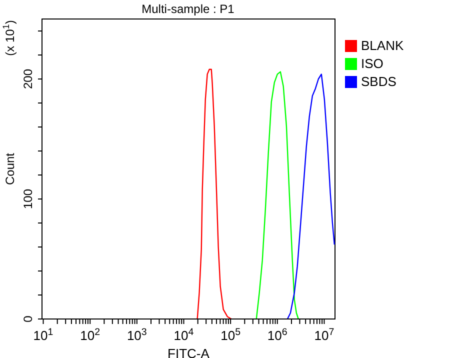 The width and height of the screenshot is (472, 358). What do you see at coordinates (231, 334) in the screenshot?
I see `x-tick-label: 10$^{5}$` at bounding box center [231, 334].